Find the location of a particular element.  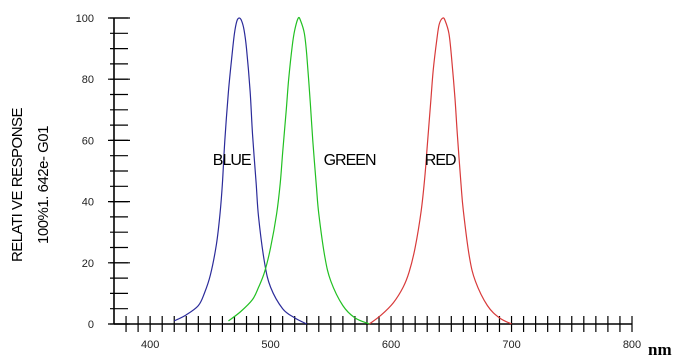

y-tick-label: 0 is located at coordinates (91, 325).